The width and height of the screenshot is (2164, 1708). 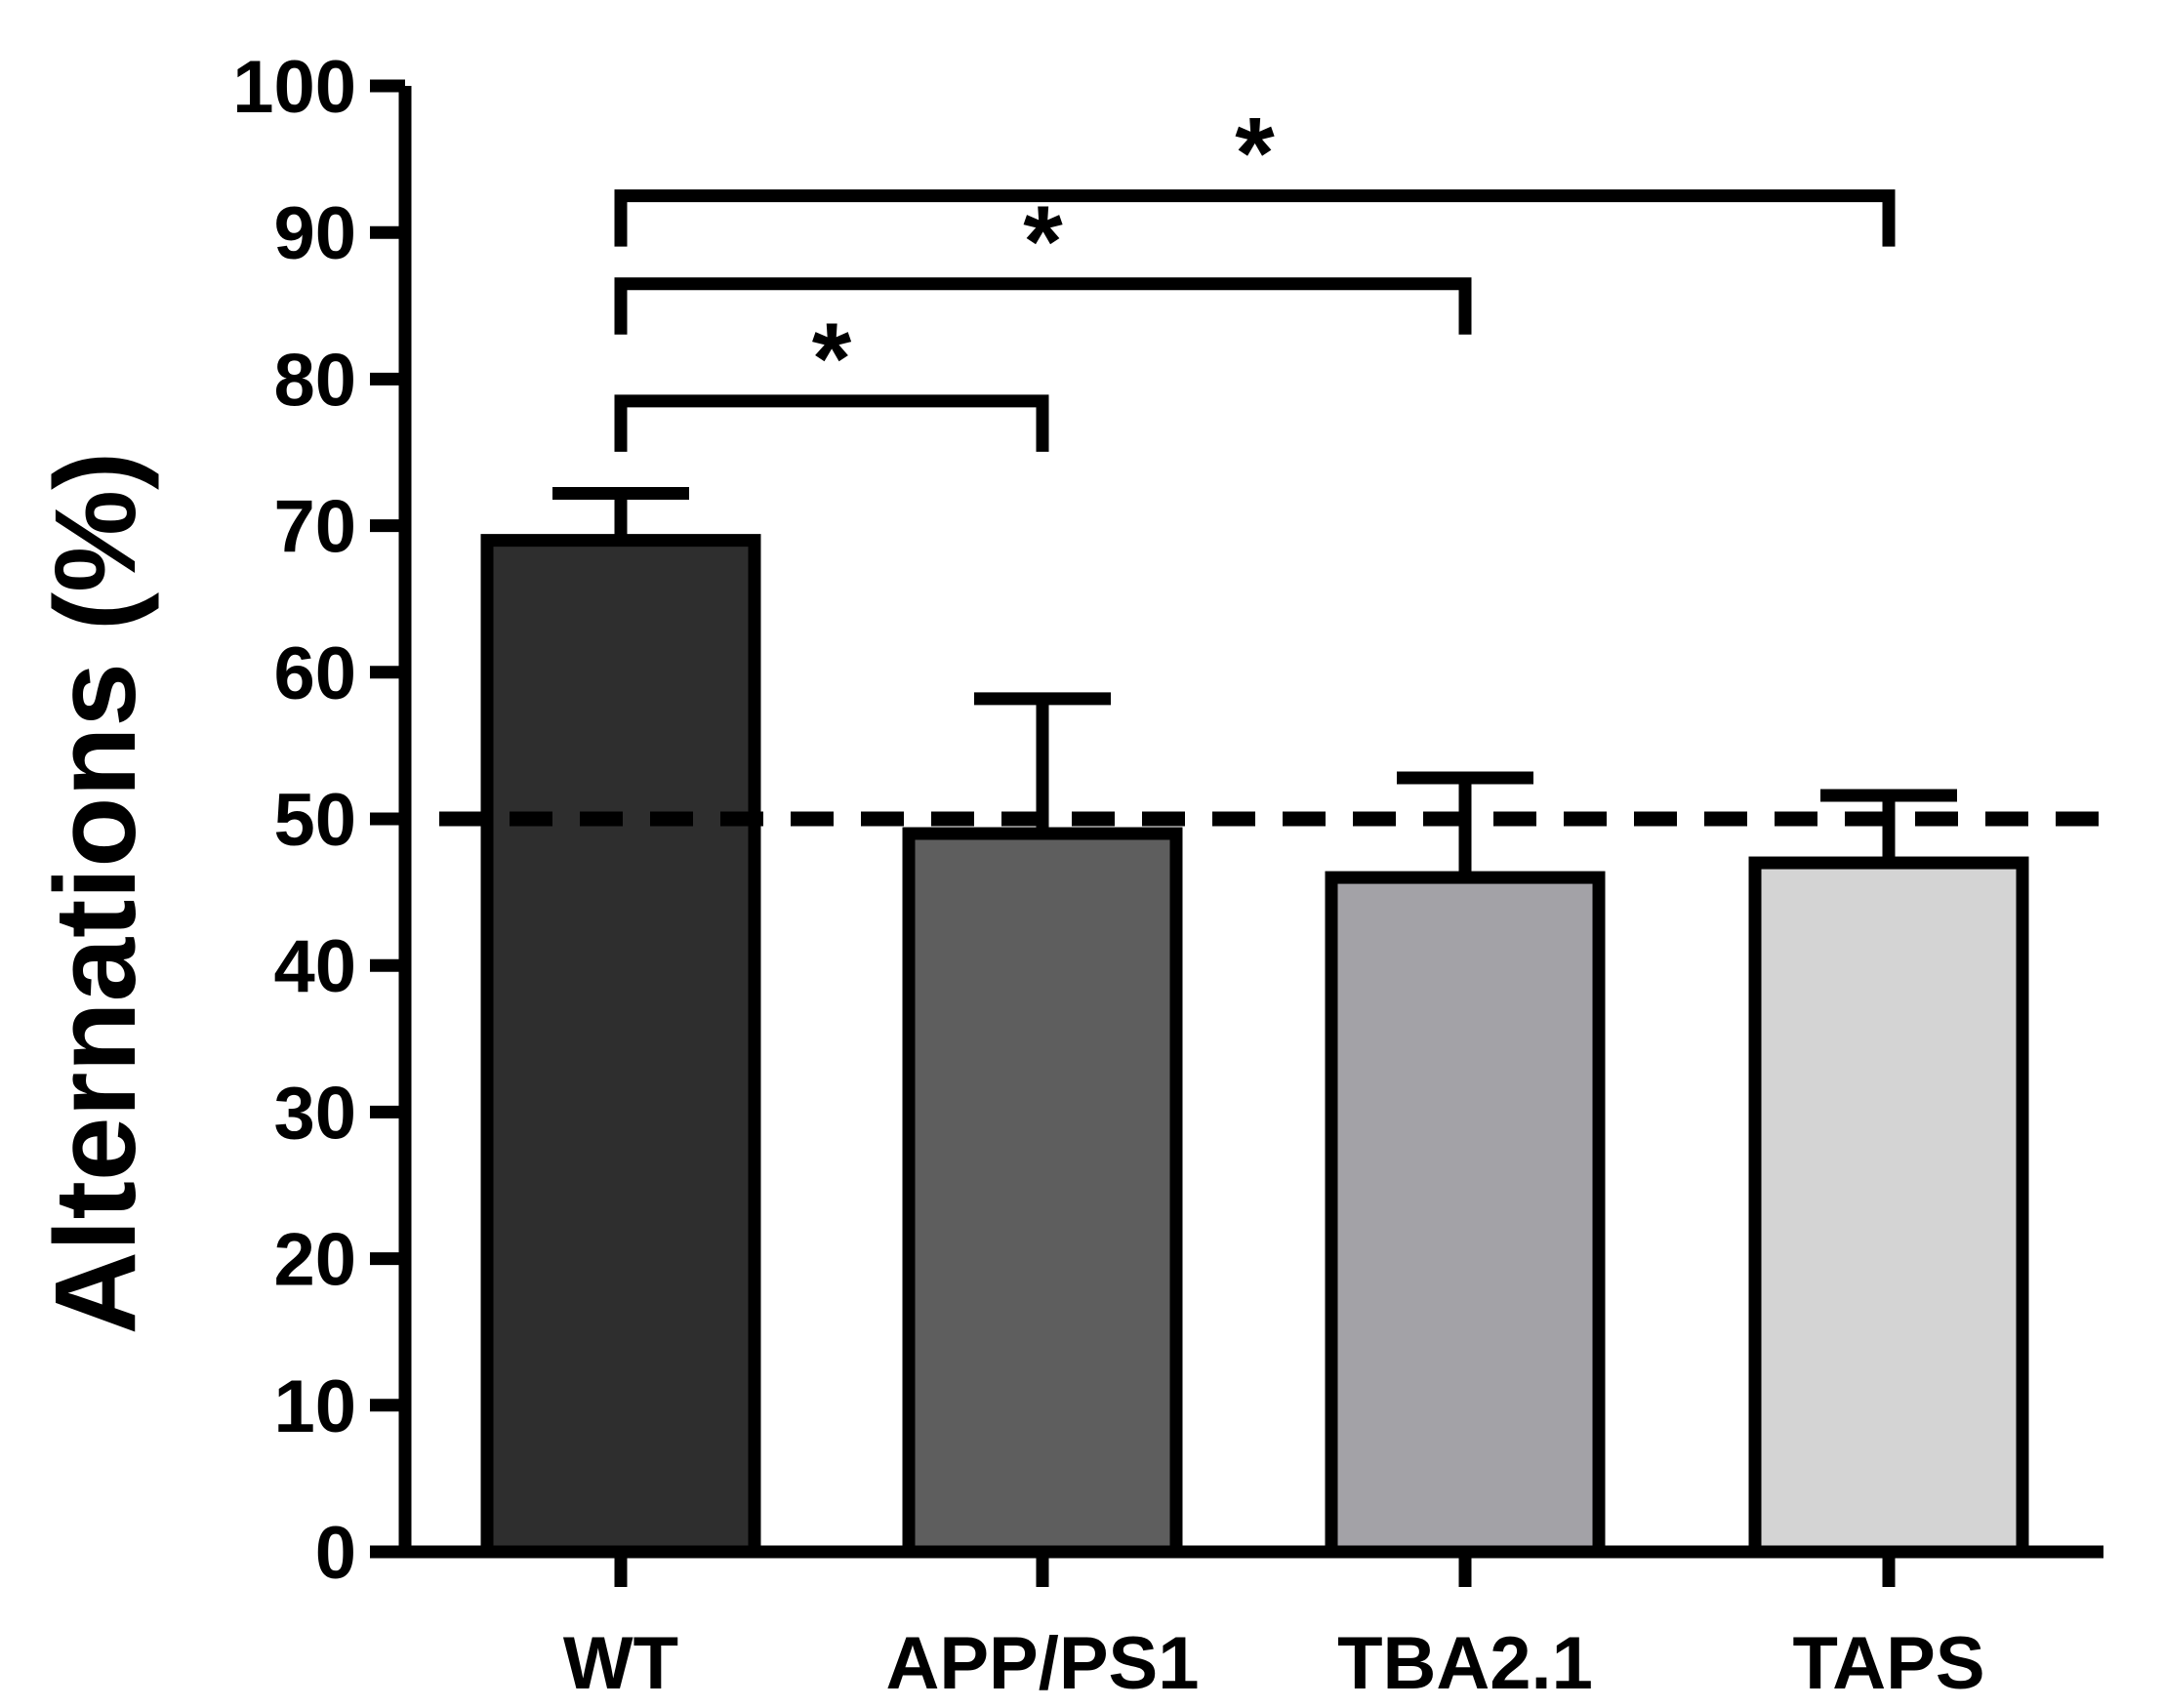 I want to click on significance-brackets: * * *, so click(x=1255, y=275).